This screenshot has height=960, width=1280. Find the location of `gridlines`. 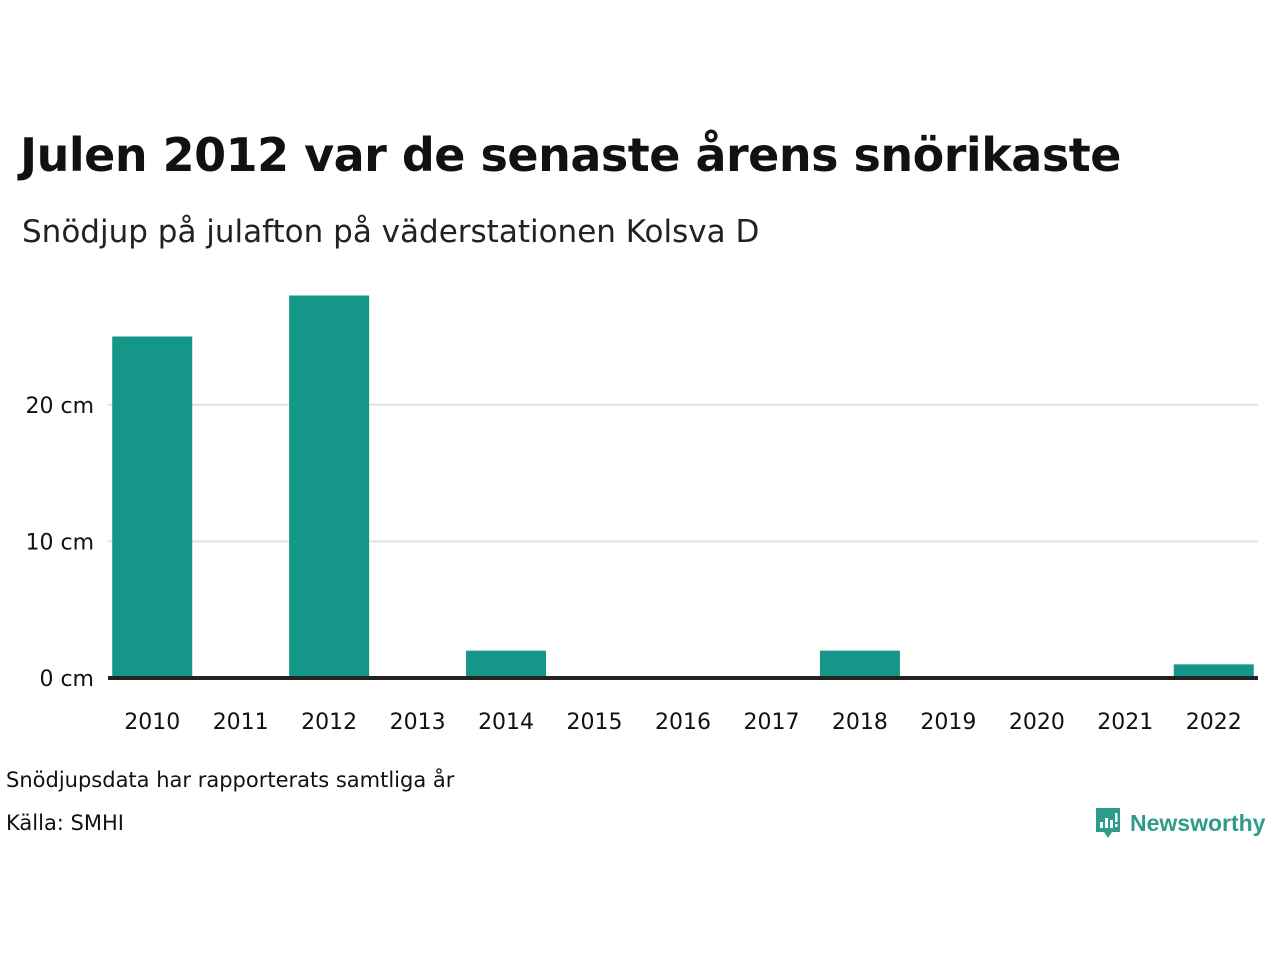

gridlines is located at coordinates (683, 473).